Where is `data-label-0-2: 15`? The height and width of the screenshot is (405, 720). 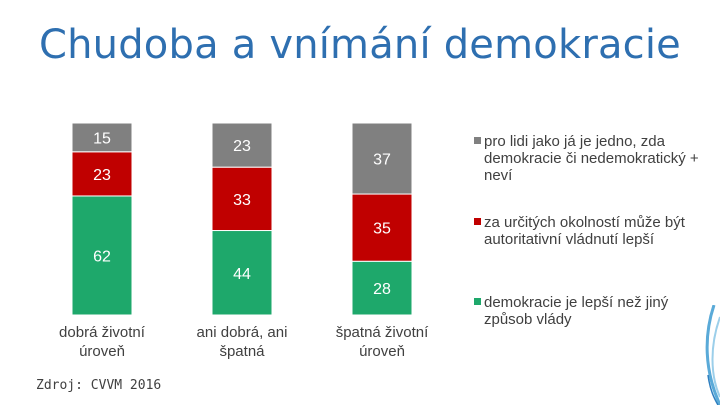
data-label-0-2: 15 is located at coordinates (102, 138).